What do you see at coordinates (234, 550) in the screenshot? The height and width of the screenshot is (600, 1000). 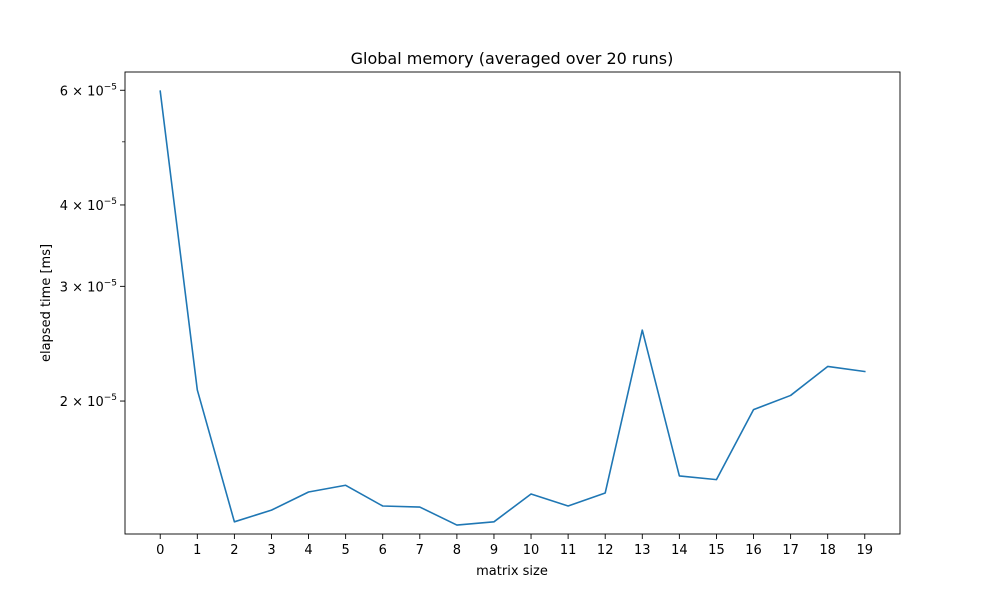 I see `x-tick-label: 2` at bounding box center [234, 550].